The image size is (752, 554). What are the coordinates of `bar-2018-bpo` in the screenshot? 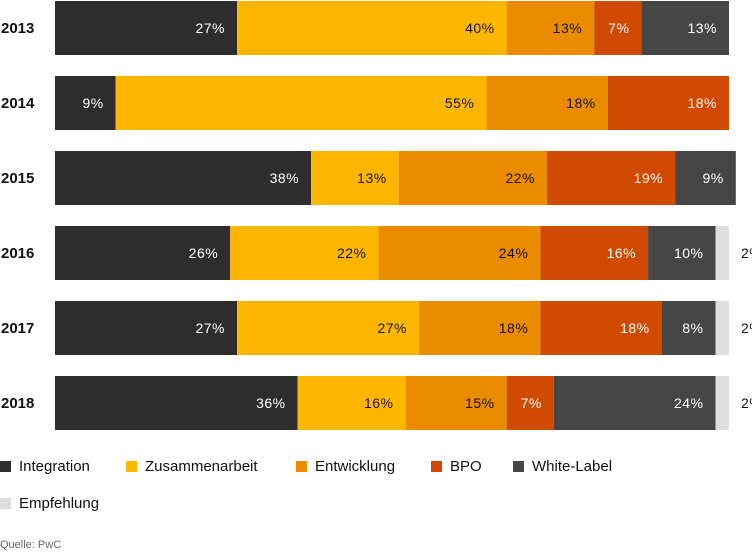 It's located at (530, 403).